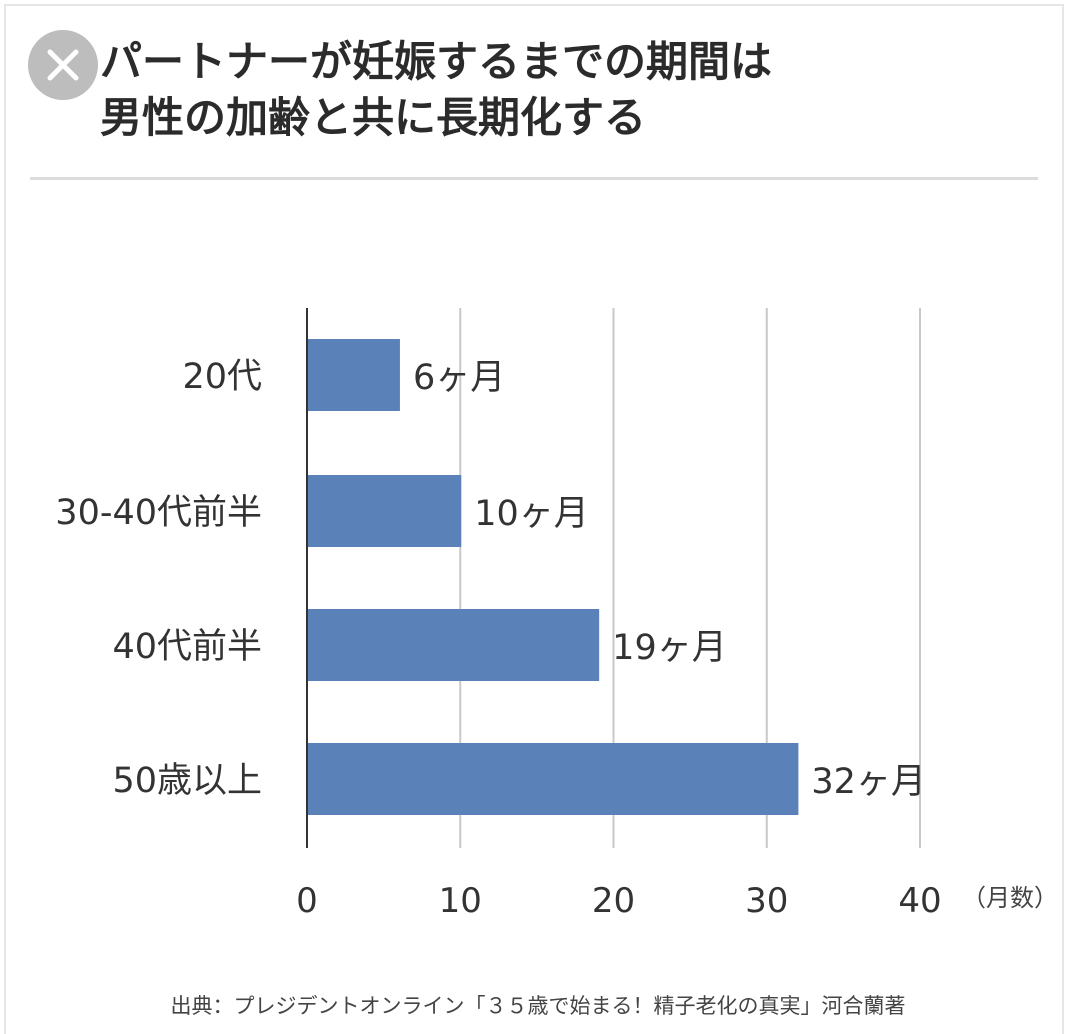 This screenshot has width=1076, height=1034. Describe the element at coordinates (669, 648) in the screenshot. I see `data-label: 19ヶ月` at that location.